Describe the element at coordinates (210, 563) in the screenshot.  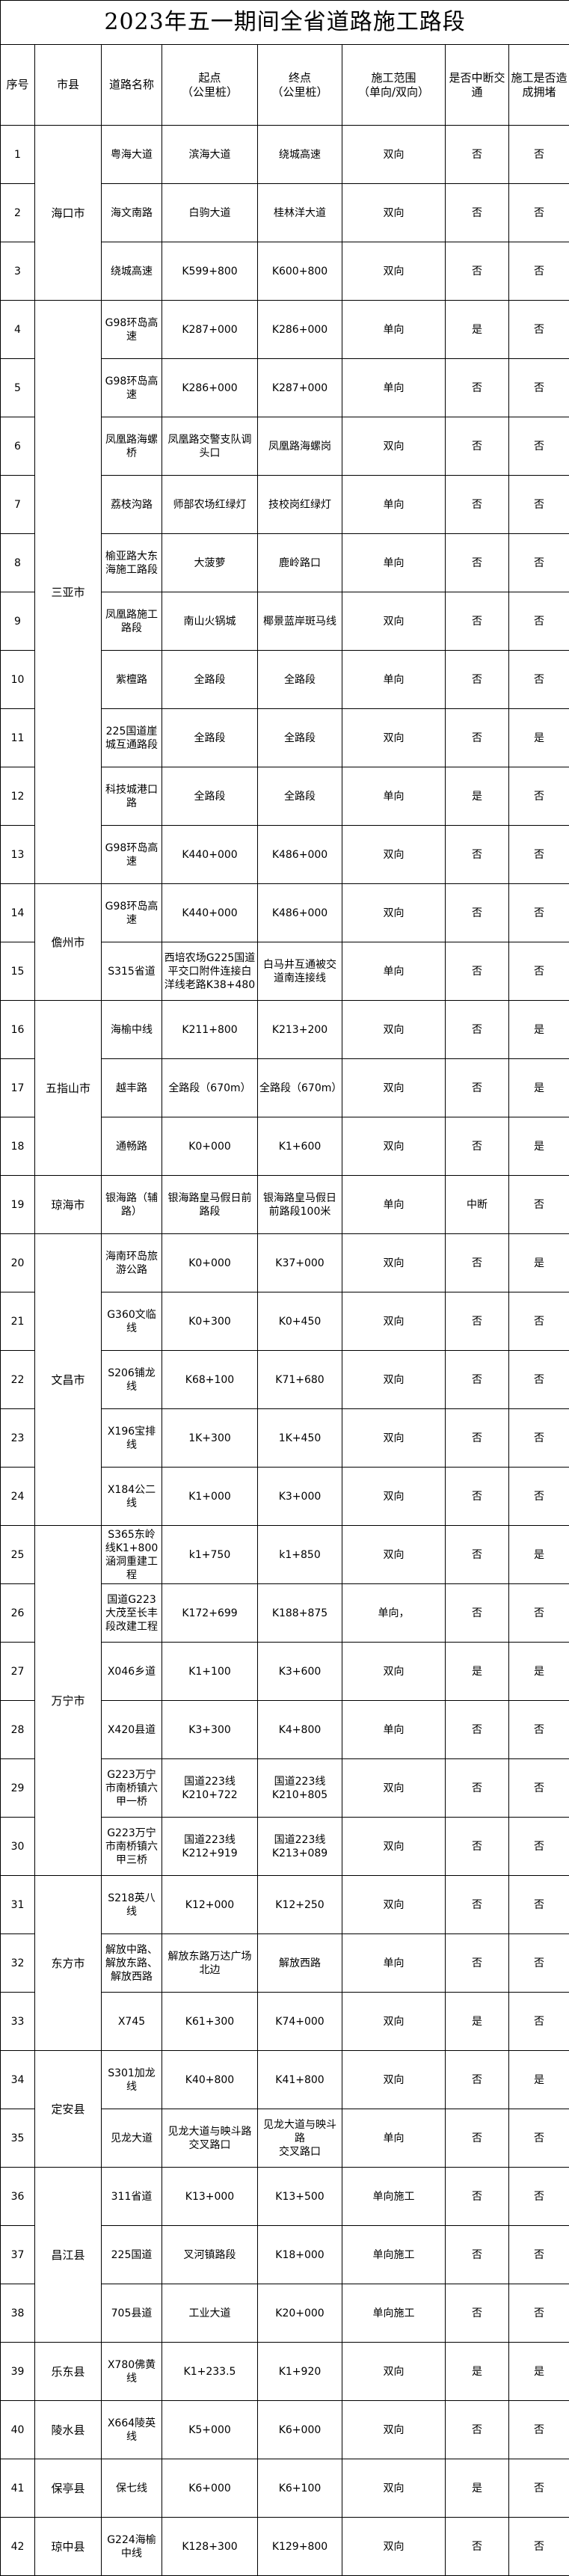
I see `start-point-cell: 大菠萝` at that location.